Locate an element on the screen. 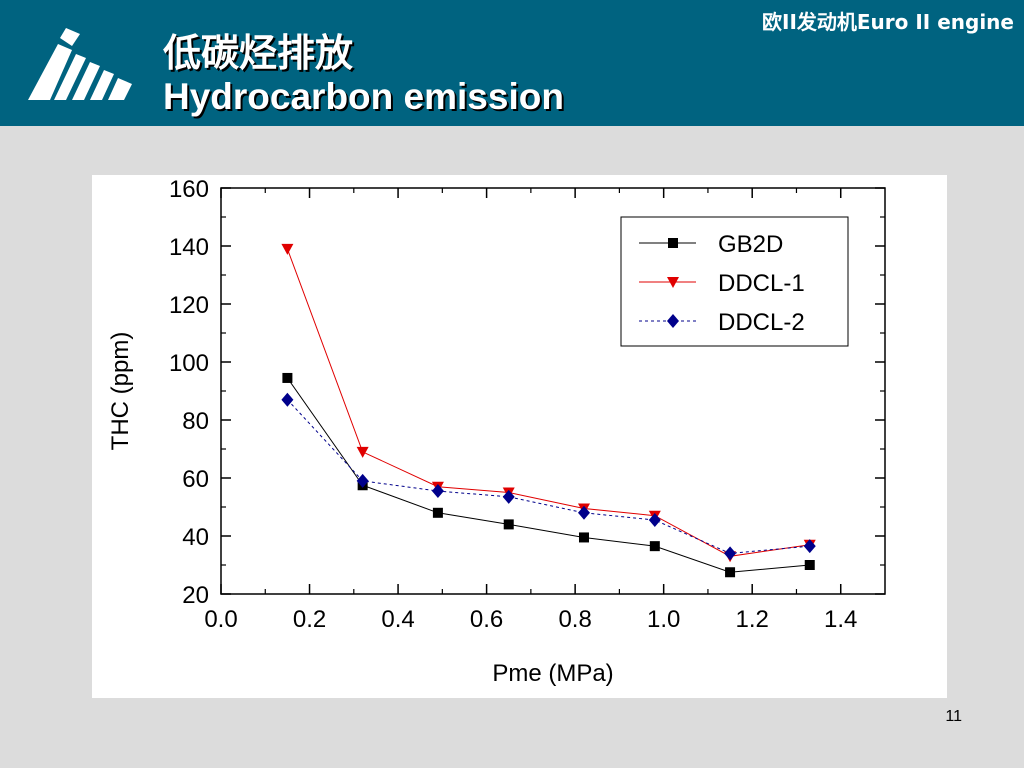 Image resolution: width=1024 pixels, height=768 pixels. y-tick-label: 120 is located at coordinates (189, 305).